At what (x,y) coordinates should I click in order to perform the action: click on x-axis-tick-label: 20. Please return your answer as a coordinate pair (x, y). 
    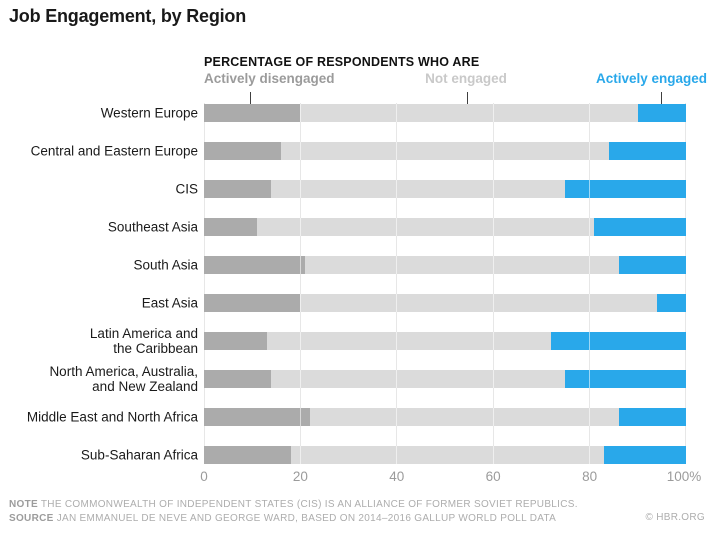
    Looking at the image, I should click on (300, 476).